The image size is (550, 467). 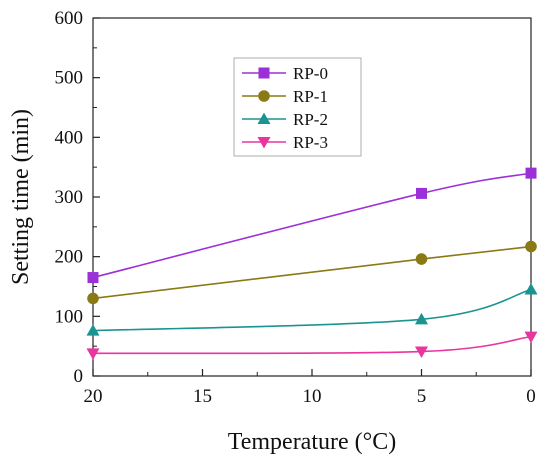 What do you see at coordinates (202, 396) in the screenshot?
I see `x-tick-label: 15` at bounding box center [202, 396].